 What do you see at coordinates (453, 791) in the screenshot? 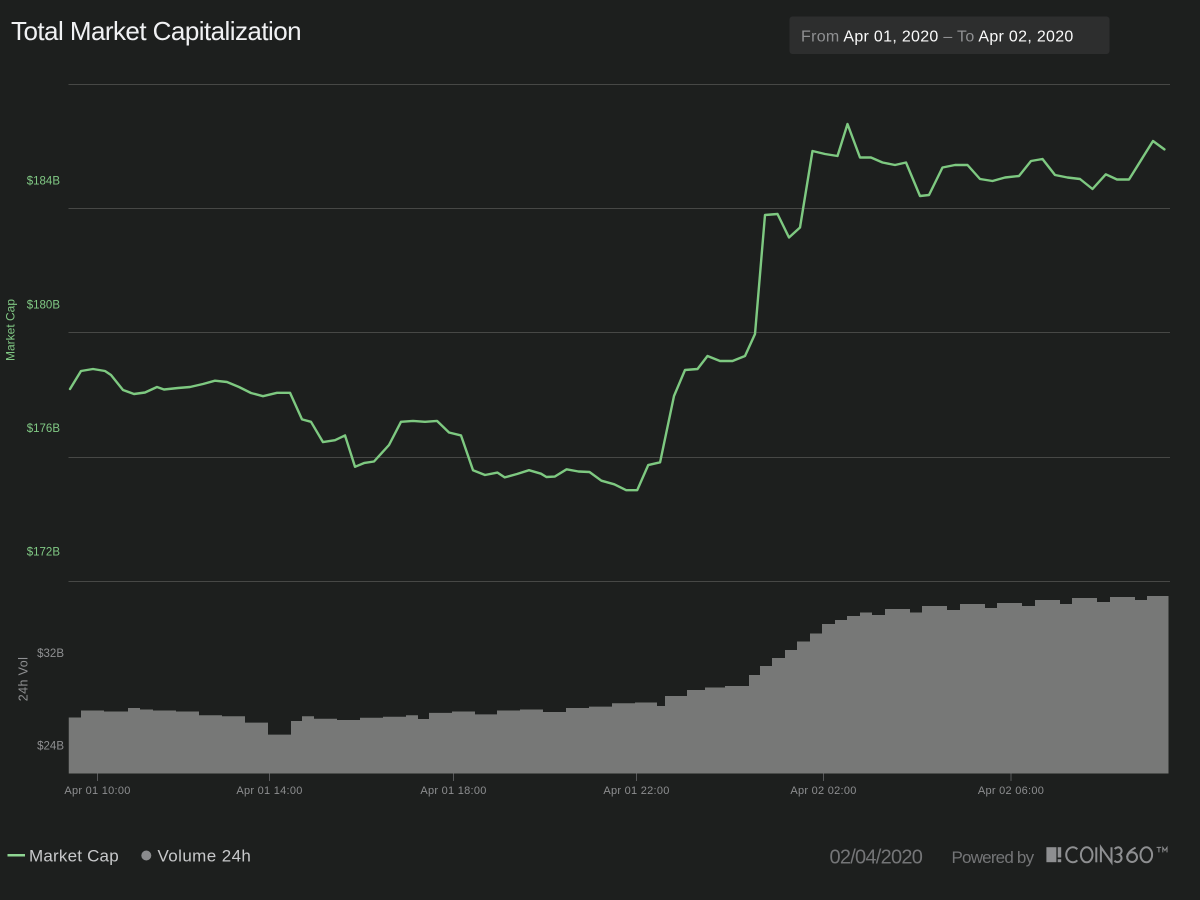
I see `svg-text: Apr 01 18:00` at bounding box center [453, 791].